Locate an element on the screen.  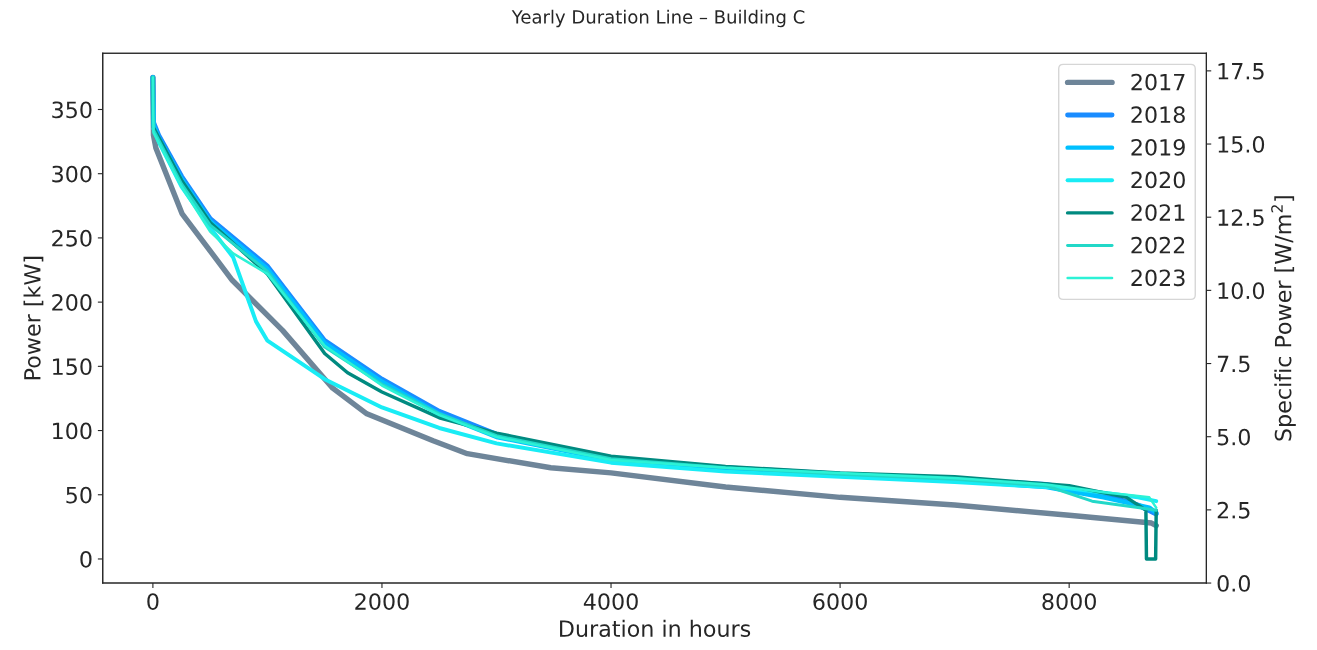
y2-tick-label: 15.0 is located at coordinates (1241, 144).